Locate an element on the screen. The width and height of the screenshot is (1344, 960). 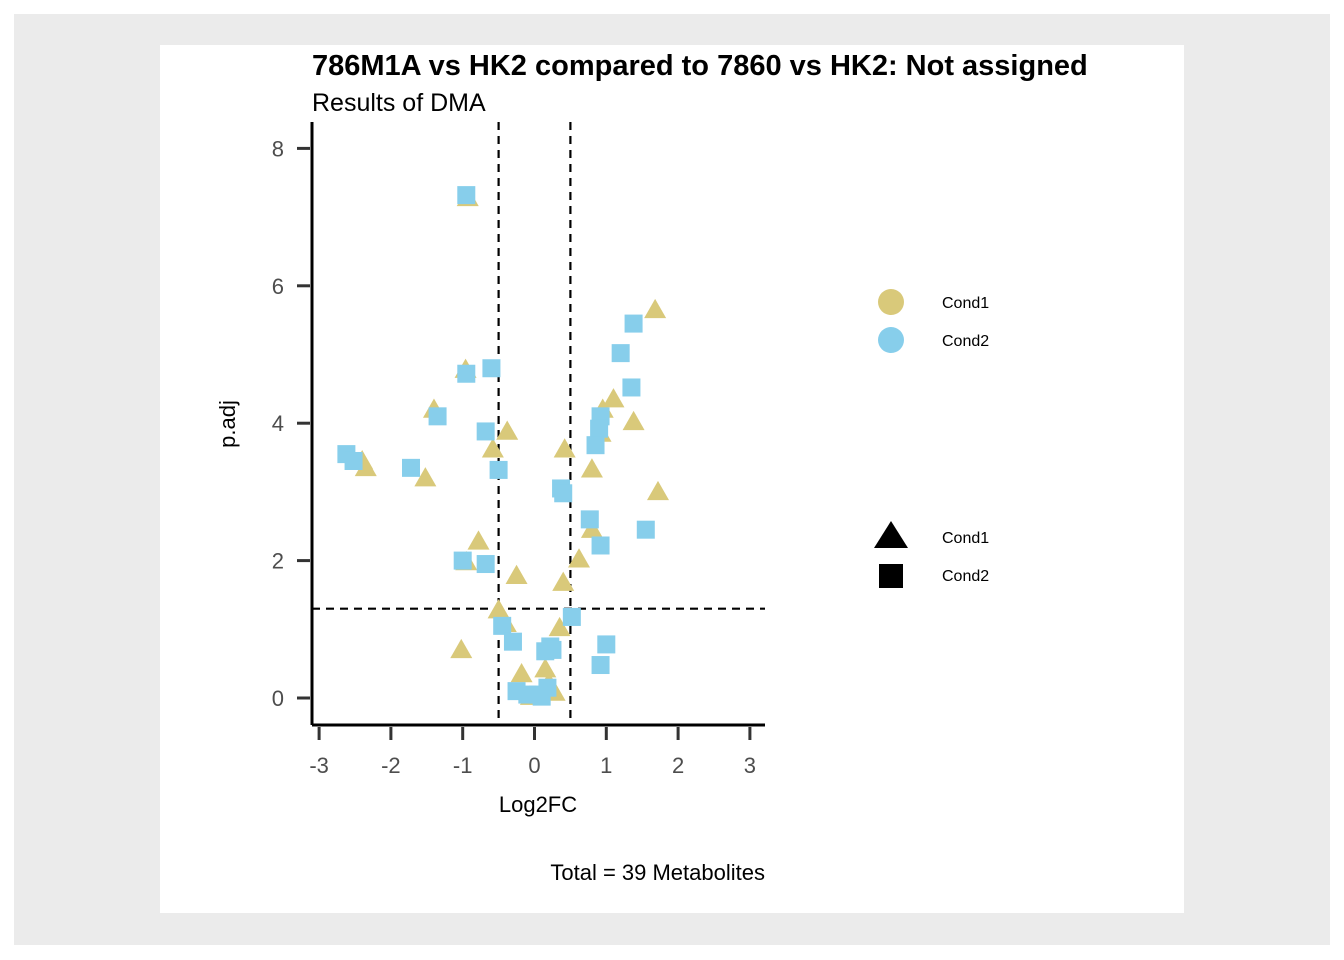
shape-legend: Cond1 Cond2 is located at coordinates (931, 554).